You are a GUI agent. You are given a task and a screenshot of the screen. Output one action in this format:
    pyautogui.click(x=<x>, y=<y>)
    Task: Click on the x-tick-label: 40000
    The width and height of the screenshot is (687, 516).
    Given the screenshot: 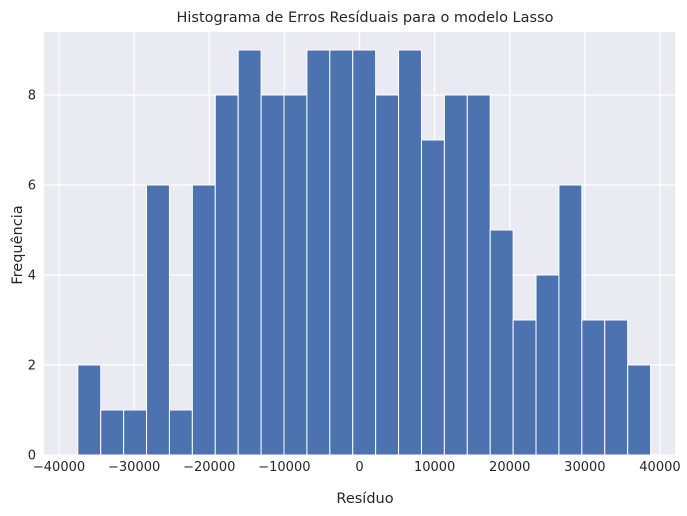 What is the action you would take?
    pyautogui.click(x=659, y=467)
    